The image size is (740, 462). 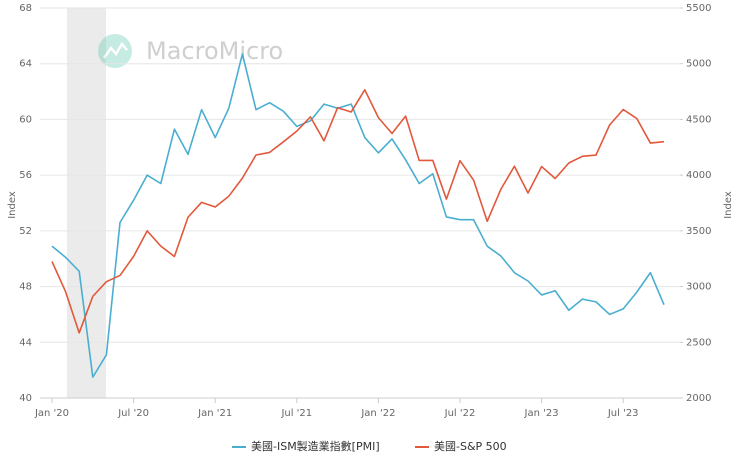 What do you see at coordinates (698, 287) in the screenshot?
I see `y2-tick-label: 3000` at bounding box center [698, 287].